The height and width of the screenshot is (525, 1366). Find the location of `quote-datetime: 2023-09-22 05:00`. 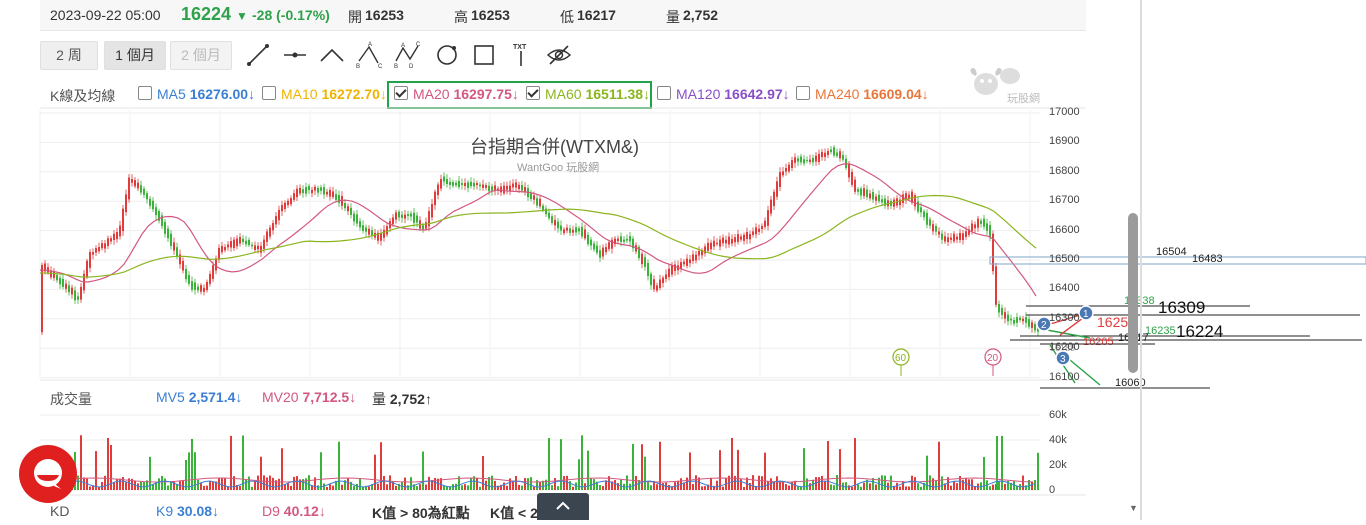

quote-datetime: 2023-09-22 05:00 is located at coordinates (105, 15).